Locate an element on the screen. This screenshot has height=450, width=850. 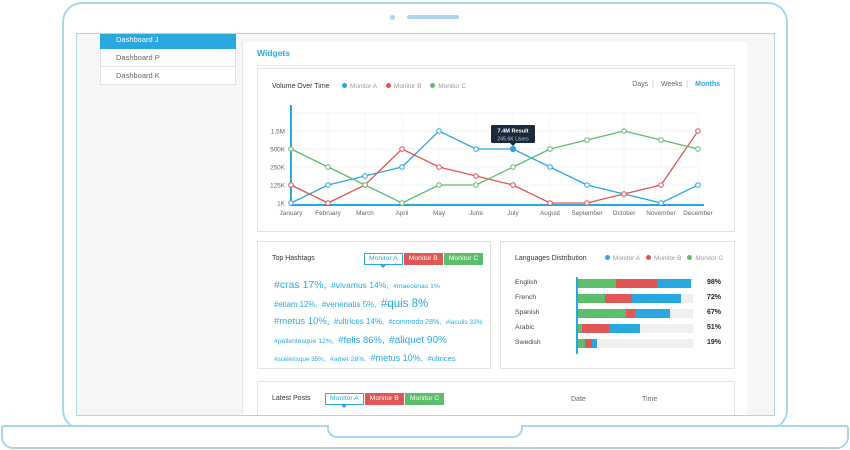
legend-label-c: Monitor C is located at coordinates (709, 258).